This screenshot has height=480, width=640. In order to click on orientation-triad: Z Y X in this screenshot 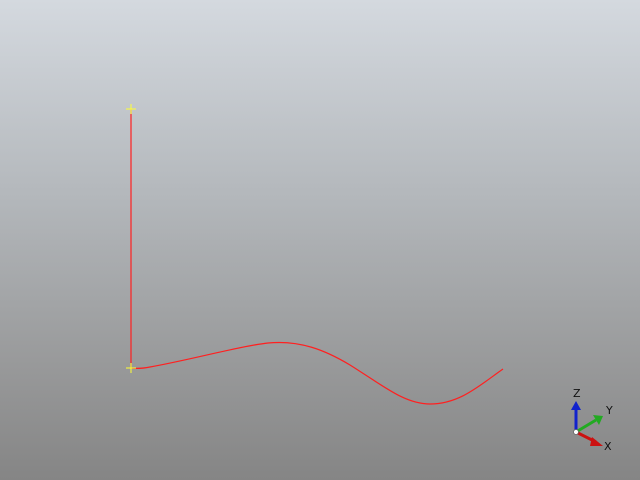, I will do `click(592, 420)`.